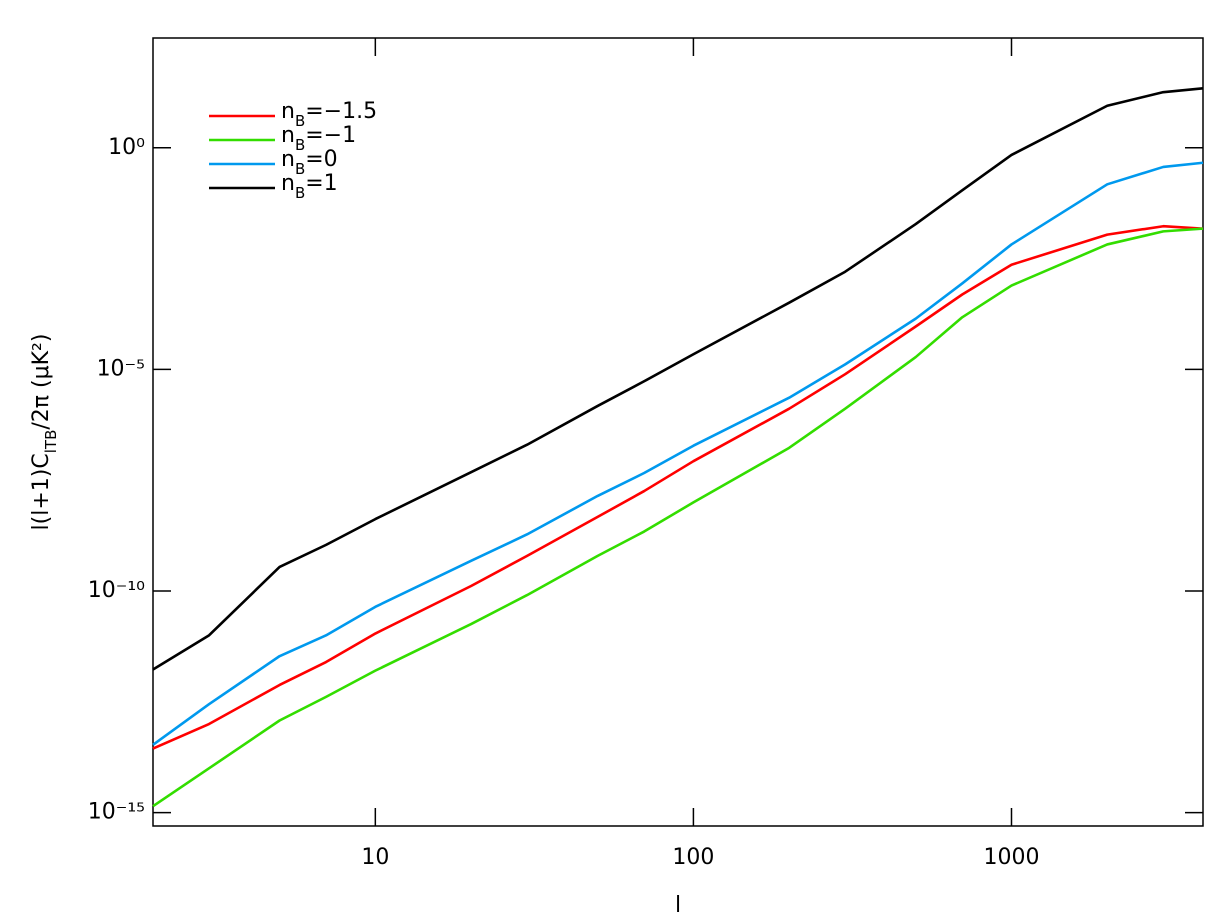  What do you see at coordinates (1011, 857) in the screenshot?
I see `x-tick-label: 1000` at bounding box center [1011, 857].